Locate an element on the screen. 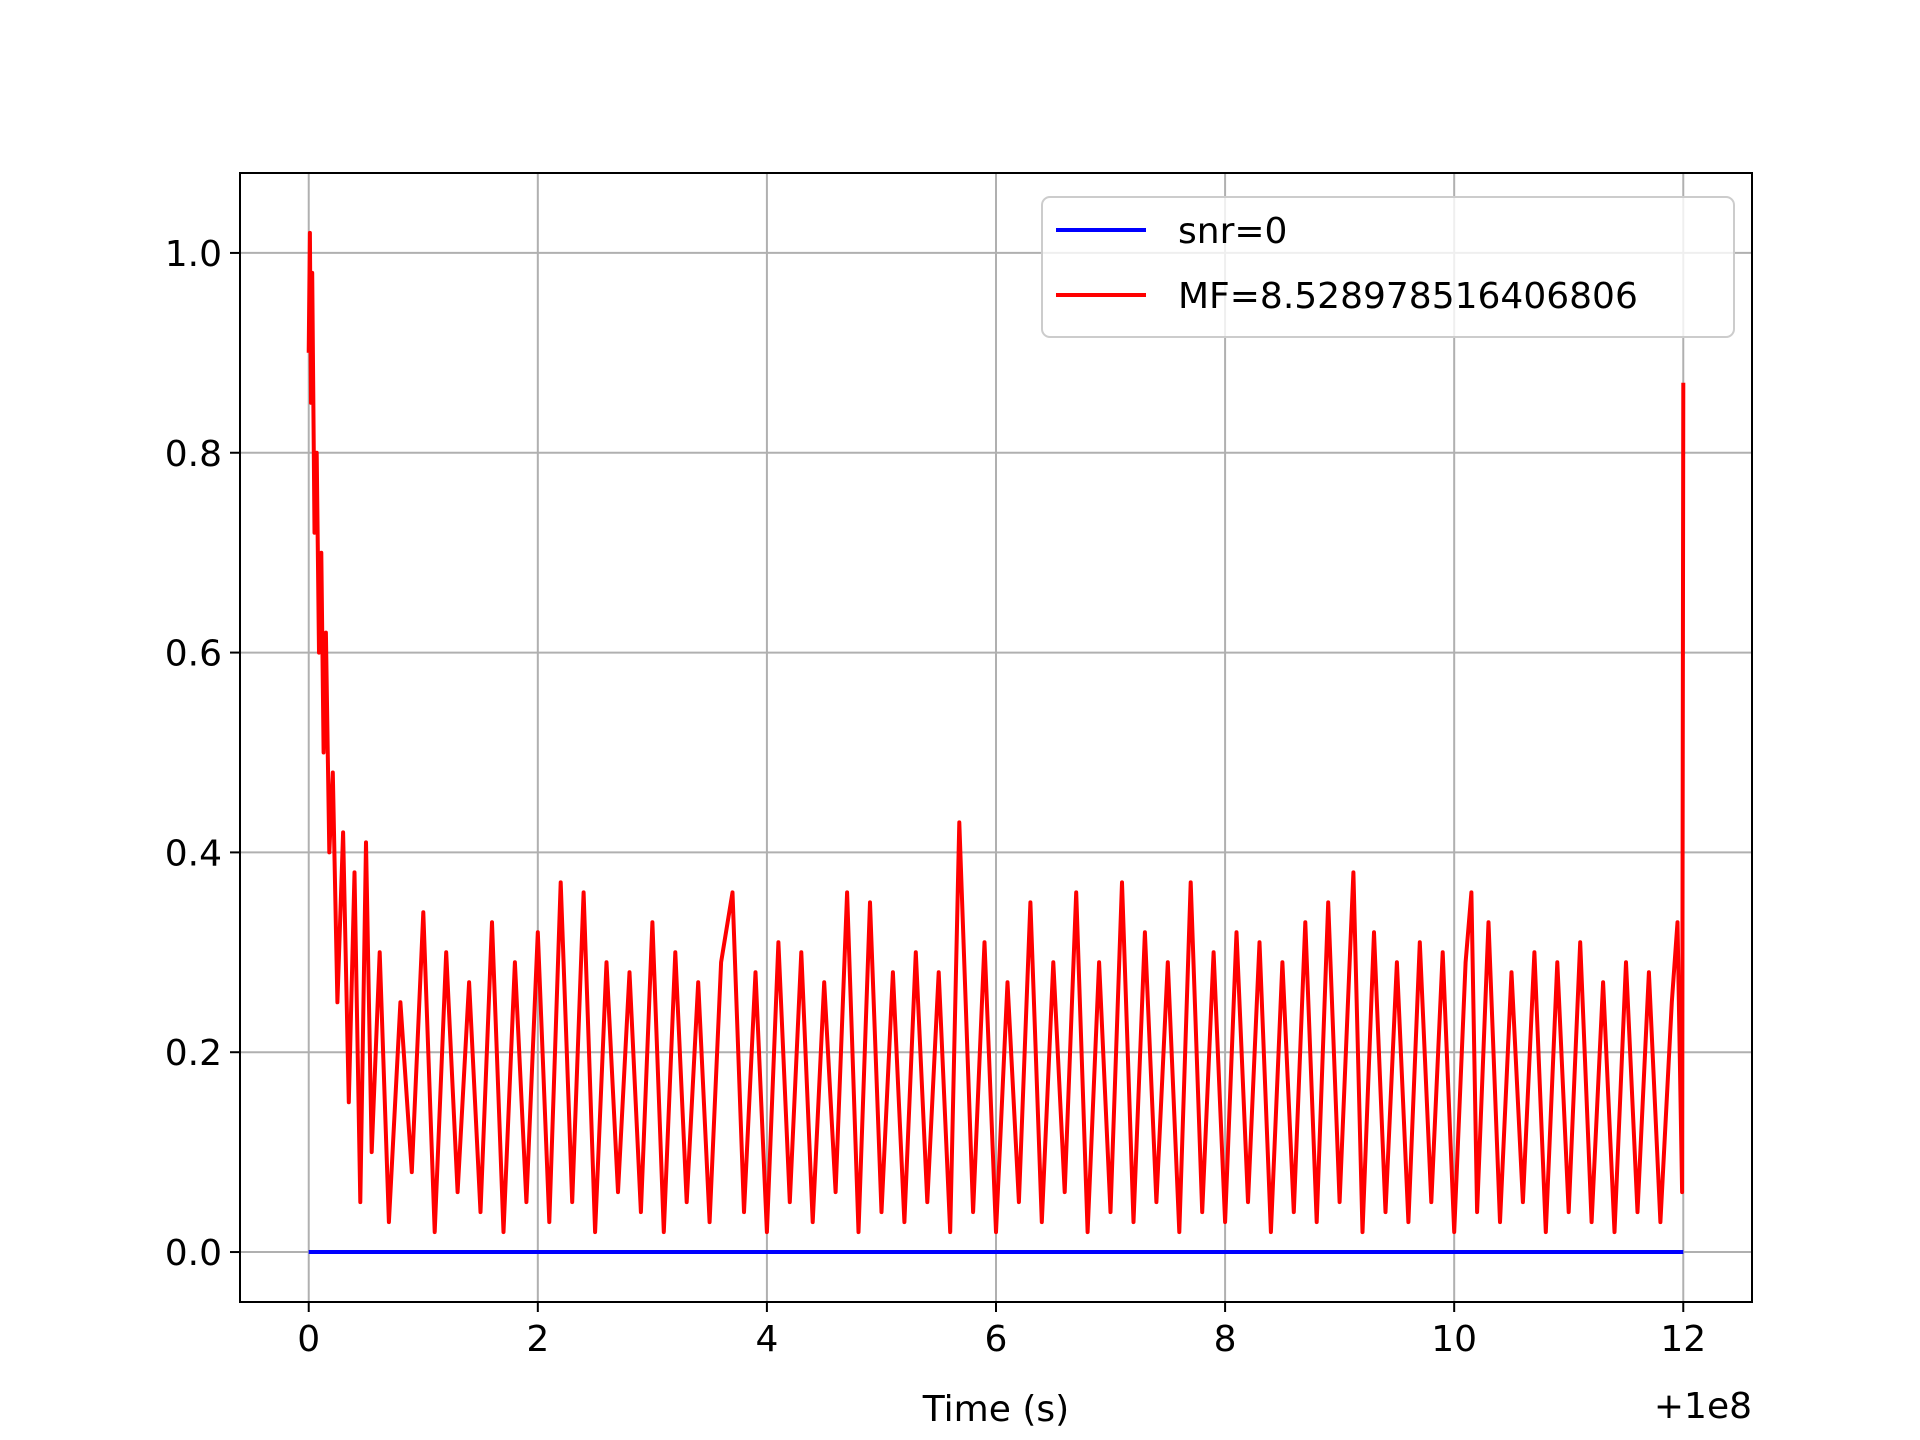 The image size is (1920, 1440). legend: snr=0 MF=8.528978516406806 is located at coordinates (1388, 267).